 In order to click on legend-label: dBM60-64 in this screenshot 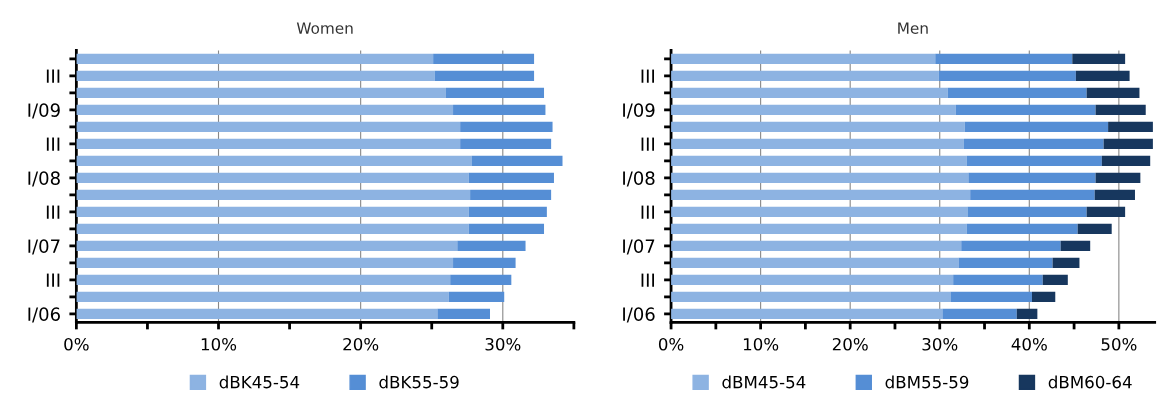, I will do `click(1090, 382)`.